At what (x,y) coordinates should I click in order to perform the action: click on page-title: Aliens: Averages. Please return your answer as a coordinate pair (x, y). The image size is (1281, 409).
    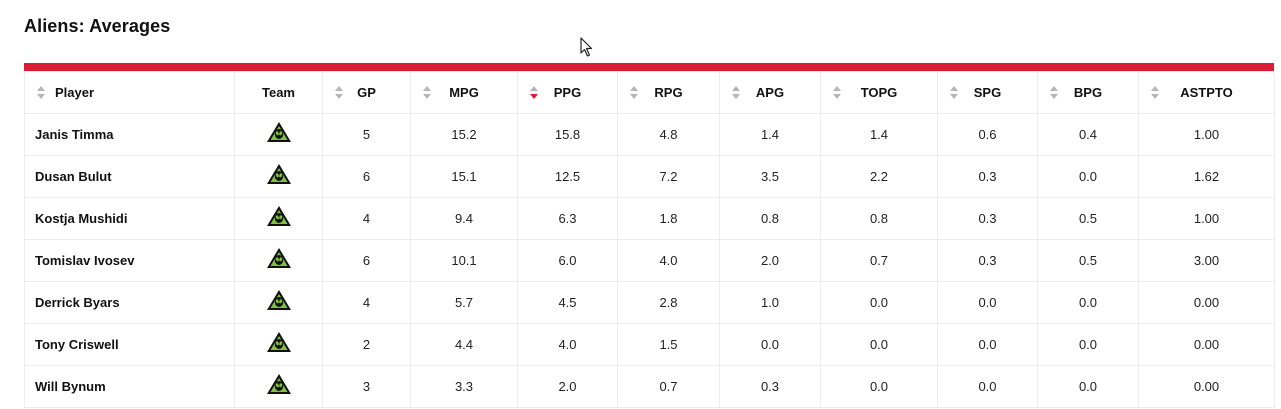
    Looking at the image, I should click on (97, 26).